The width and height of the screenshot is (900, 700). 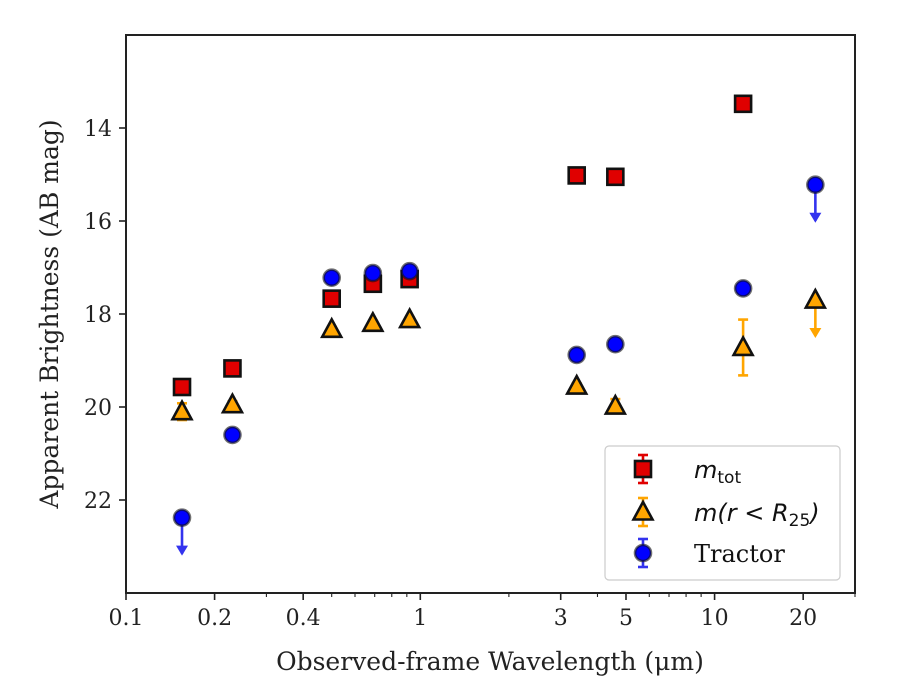 I want to click on x-tick-label: 0.1, so click(x=126, y=618).